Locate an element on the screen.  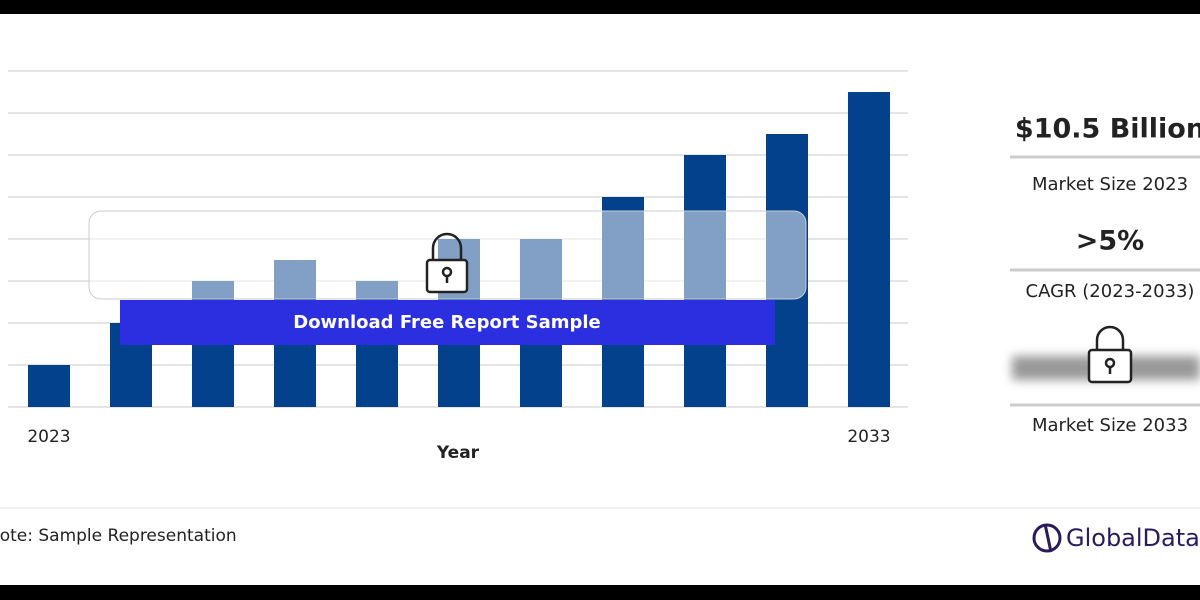
button-bg is located at coordinates (447, 322).